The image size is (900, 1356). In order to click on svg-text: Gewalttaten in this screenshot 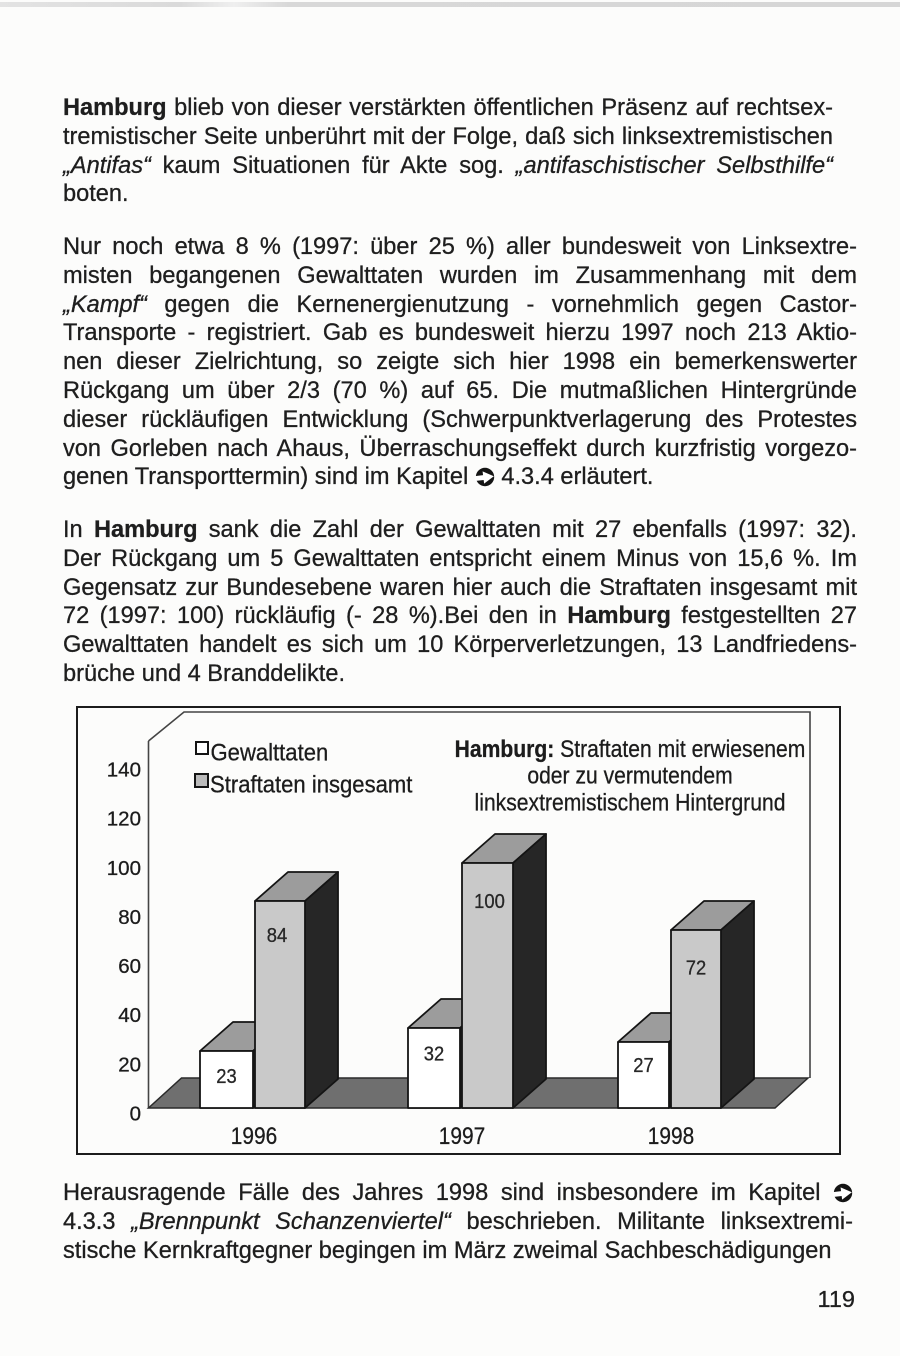, I will do `click(270, 752)`.